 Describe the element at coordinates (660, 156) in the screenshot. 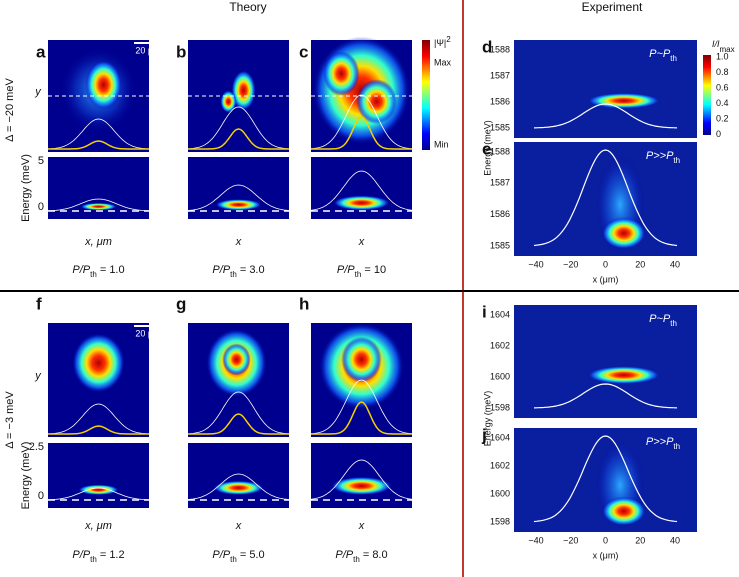

I see `text-part: P>>P` at that location.